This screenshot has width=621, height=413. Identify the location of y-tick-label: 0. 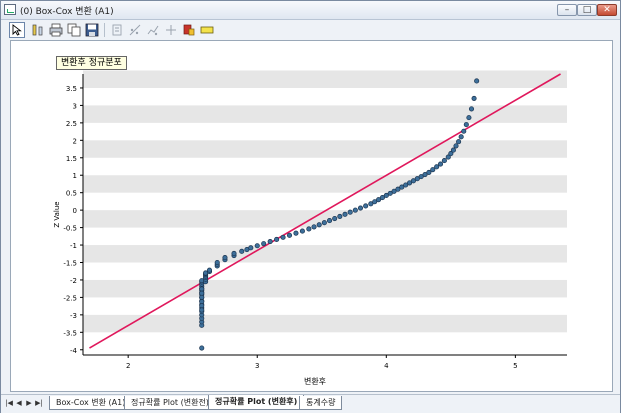
(75, 211).